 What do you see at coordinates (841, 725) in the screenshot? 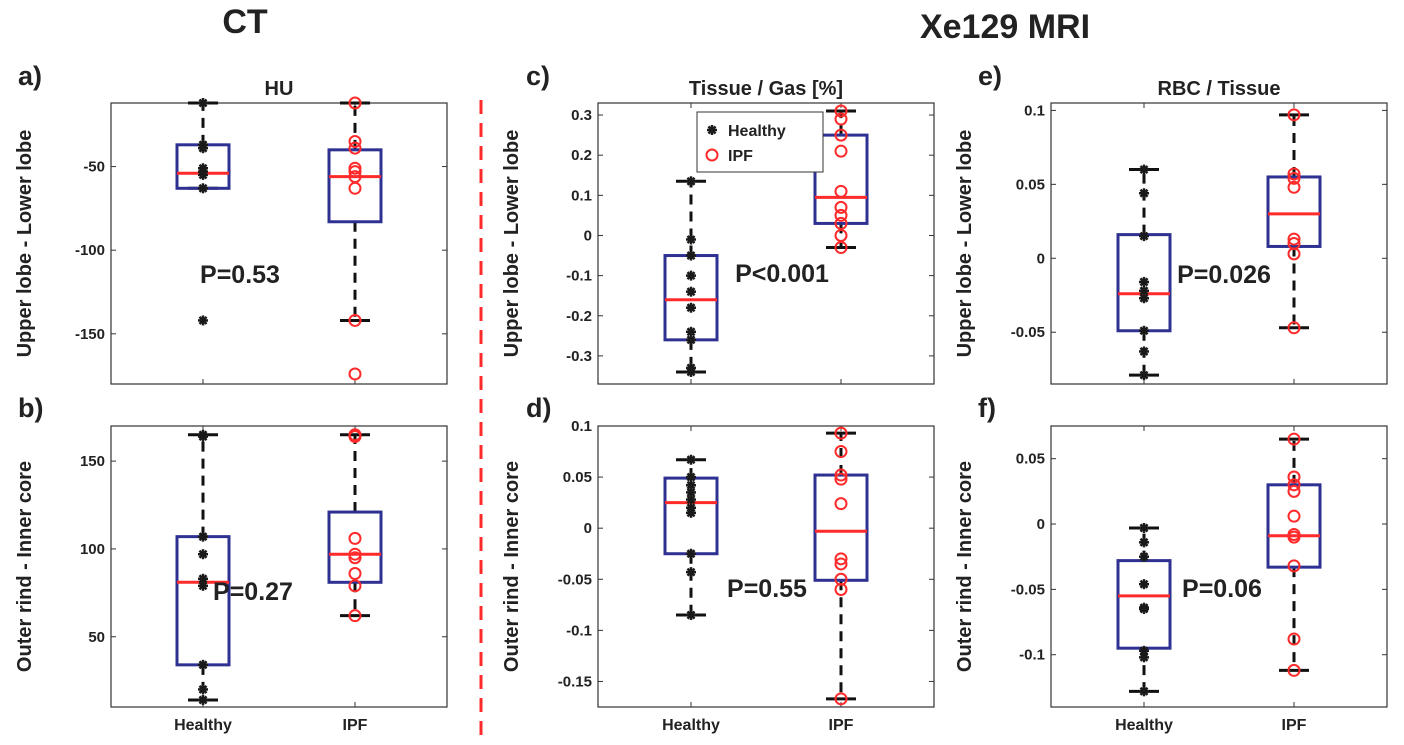
I see `x-category-label: IPF` at bounding box center [841, 725].